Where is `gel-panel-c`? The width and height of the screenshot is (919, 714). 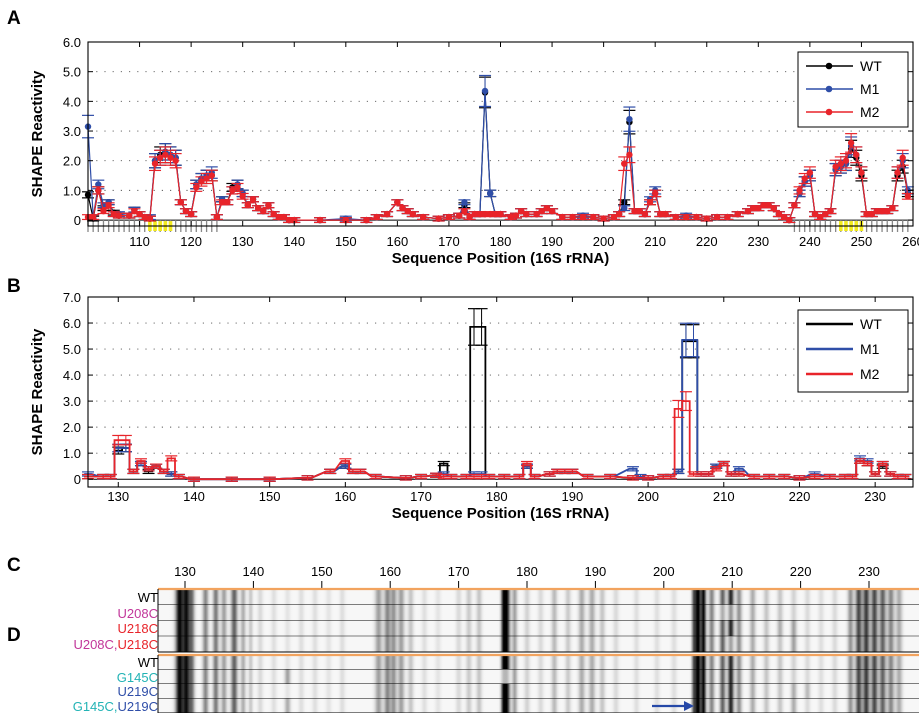
gel-panel-c is located at coordinates (538, 620).